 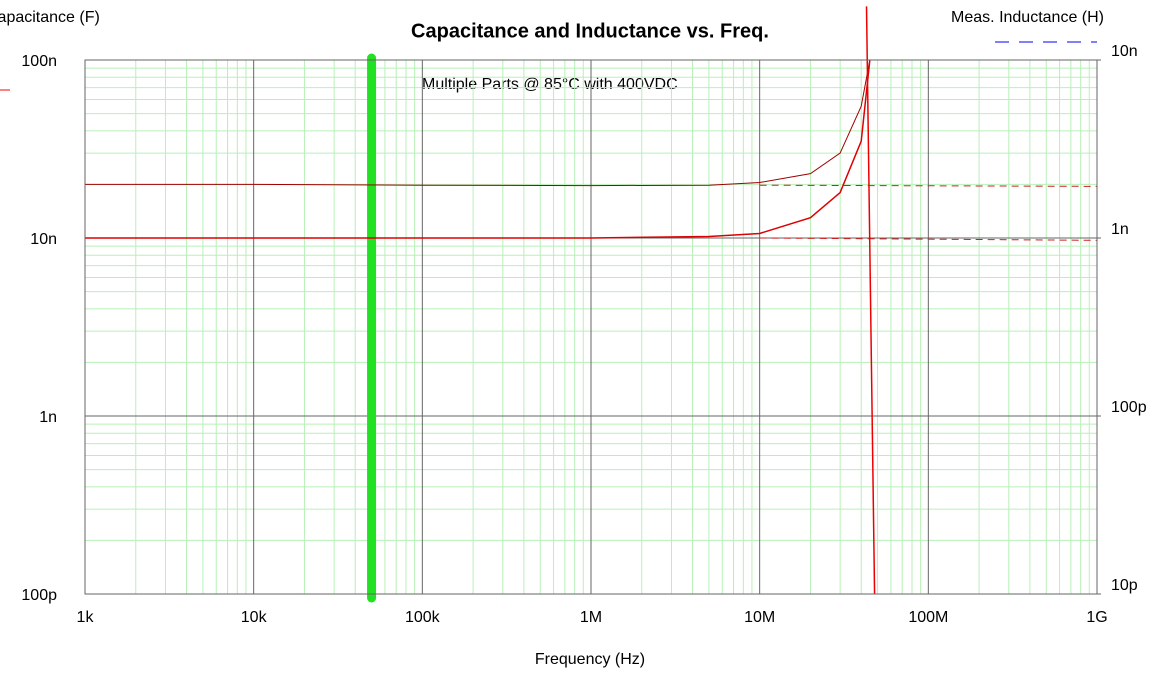 What do you see at coordinates (1027, 17) in the screenshot?
I see `y2-axis-label: Meas. Inductance (H)` at bounding box center [1027, 17].